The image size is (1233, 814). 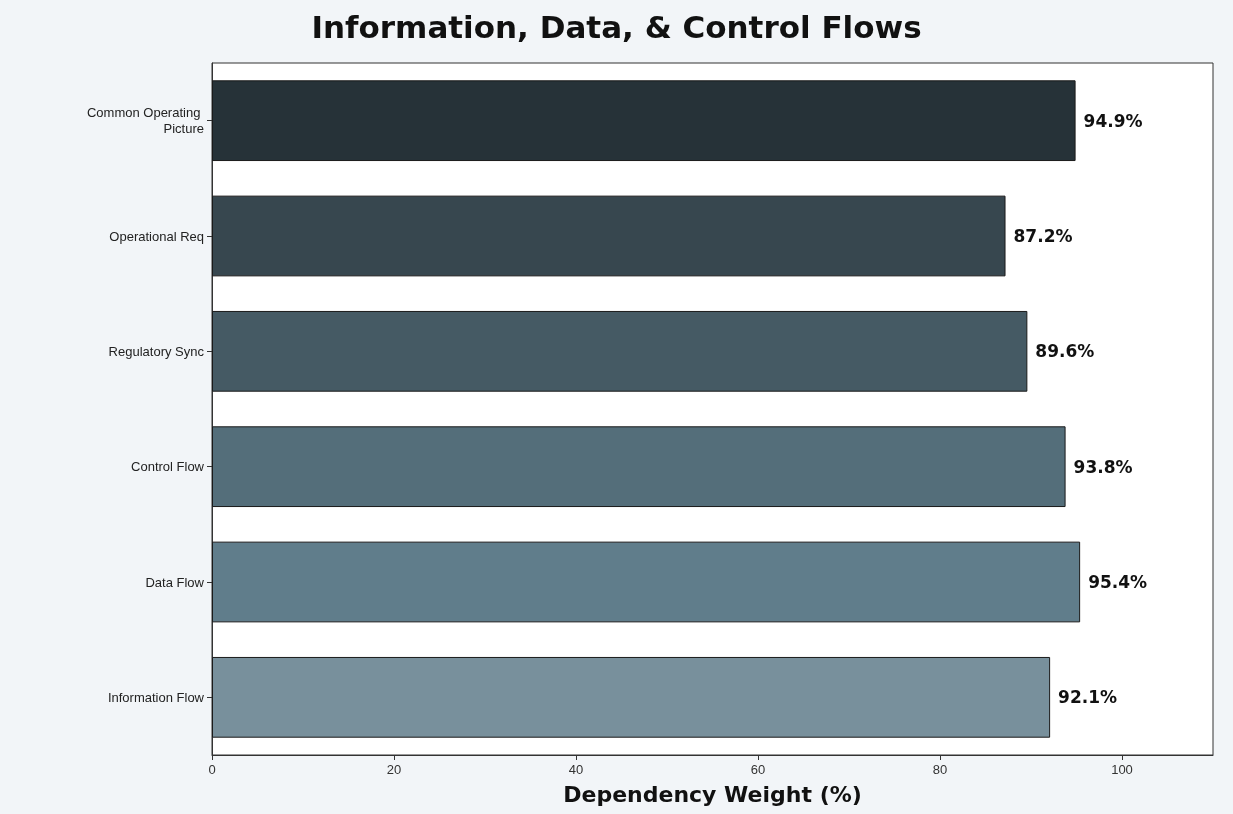 I want to click on data-label: 94.9%, so click(x=1113, y=120).